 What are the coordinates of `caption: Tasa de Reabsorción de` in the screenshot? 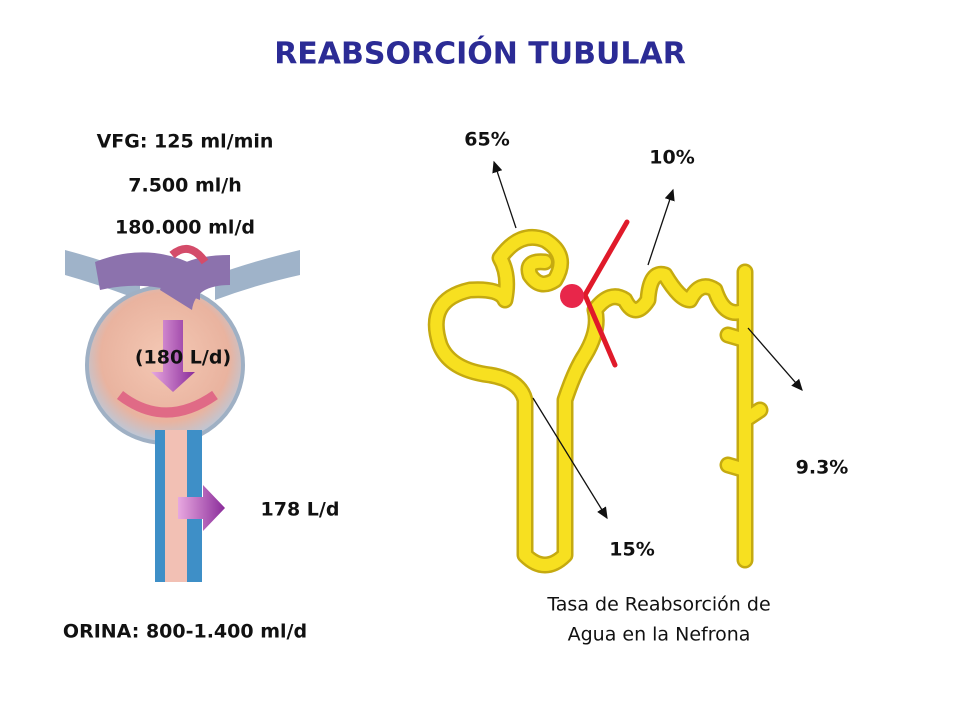 It's located at (658, 605).